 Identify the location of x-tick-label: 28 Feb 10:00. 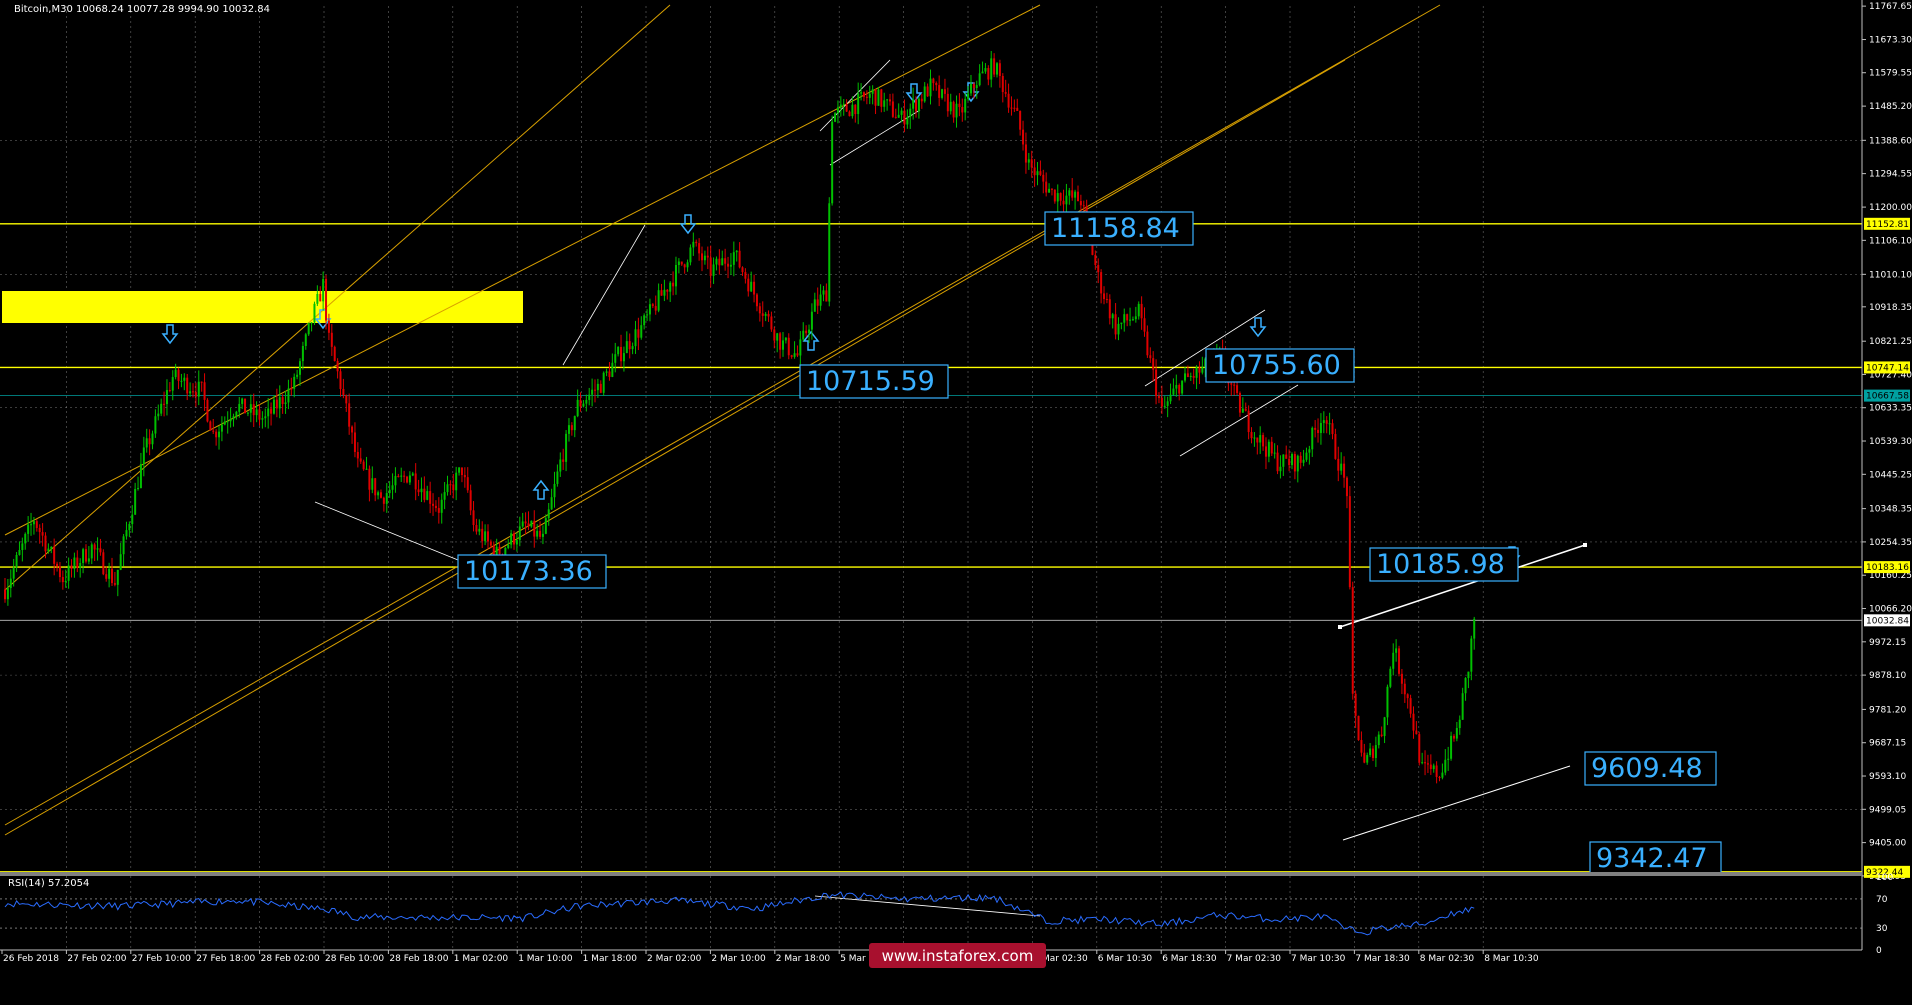
(354, 959).